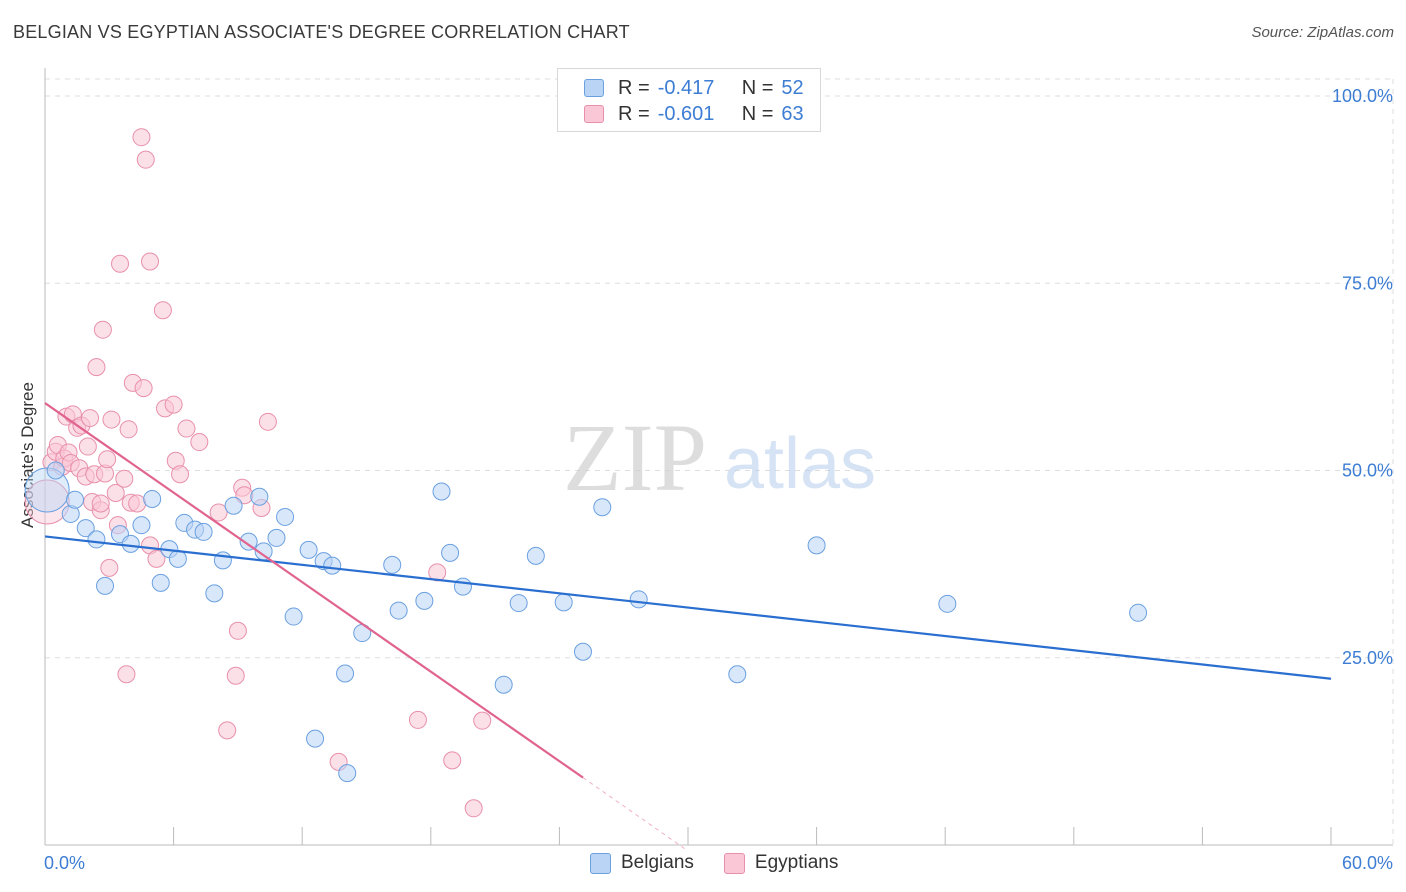 The height and width of the screenshot is (892, 1406). I want to click on legend-r-value: -0.417, so click(686, 87).